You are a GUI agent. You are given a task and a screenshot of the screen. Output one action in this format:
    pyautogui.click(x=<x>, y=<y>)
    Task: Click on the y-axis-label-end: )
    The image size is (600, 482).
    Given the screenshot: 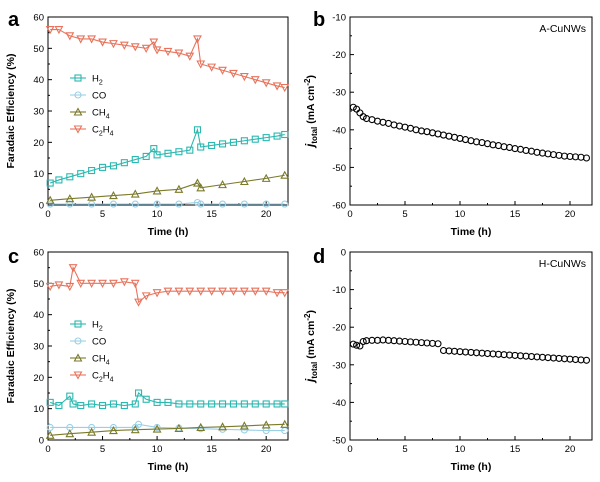 What is the action you would take?
    pyautogui.click(x=311, y=312)
    